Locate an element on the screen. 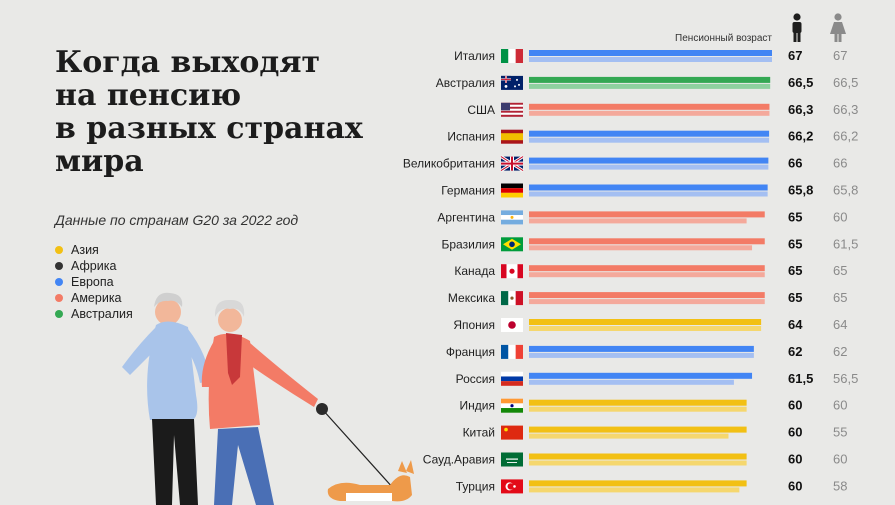 The image size is (895, 505). legend: Азия Африка Европа Америка Австралия is located at coordinates (94, 282).